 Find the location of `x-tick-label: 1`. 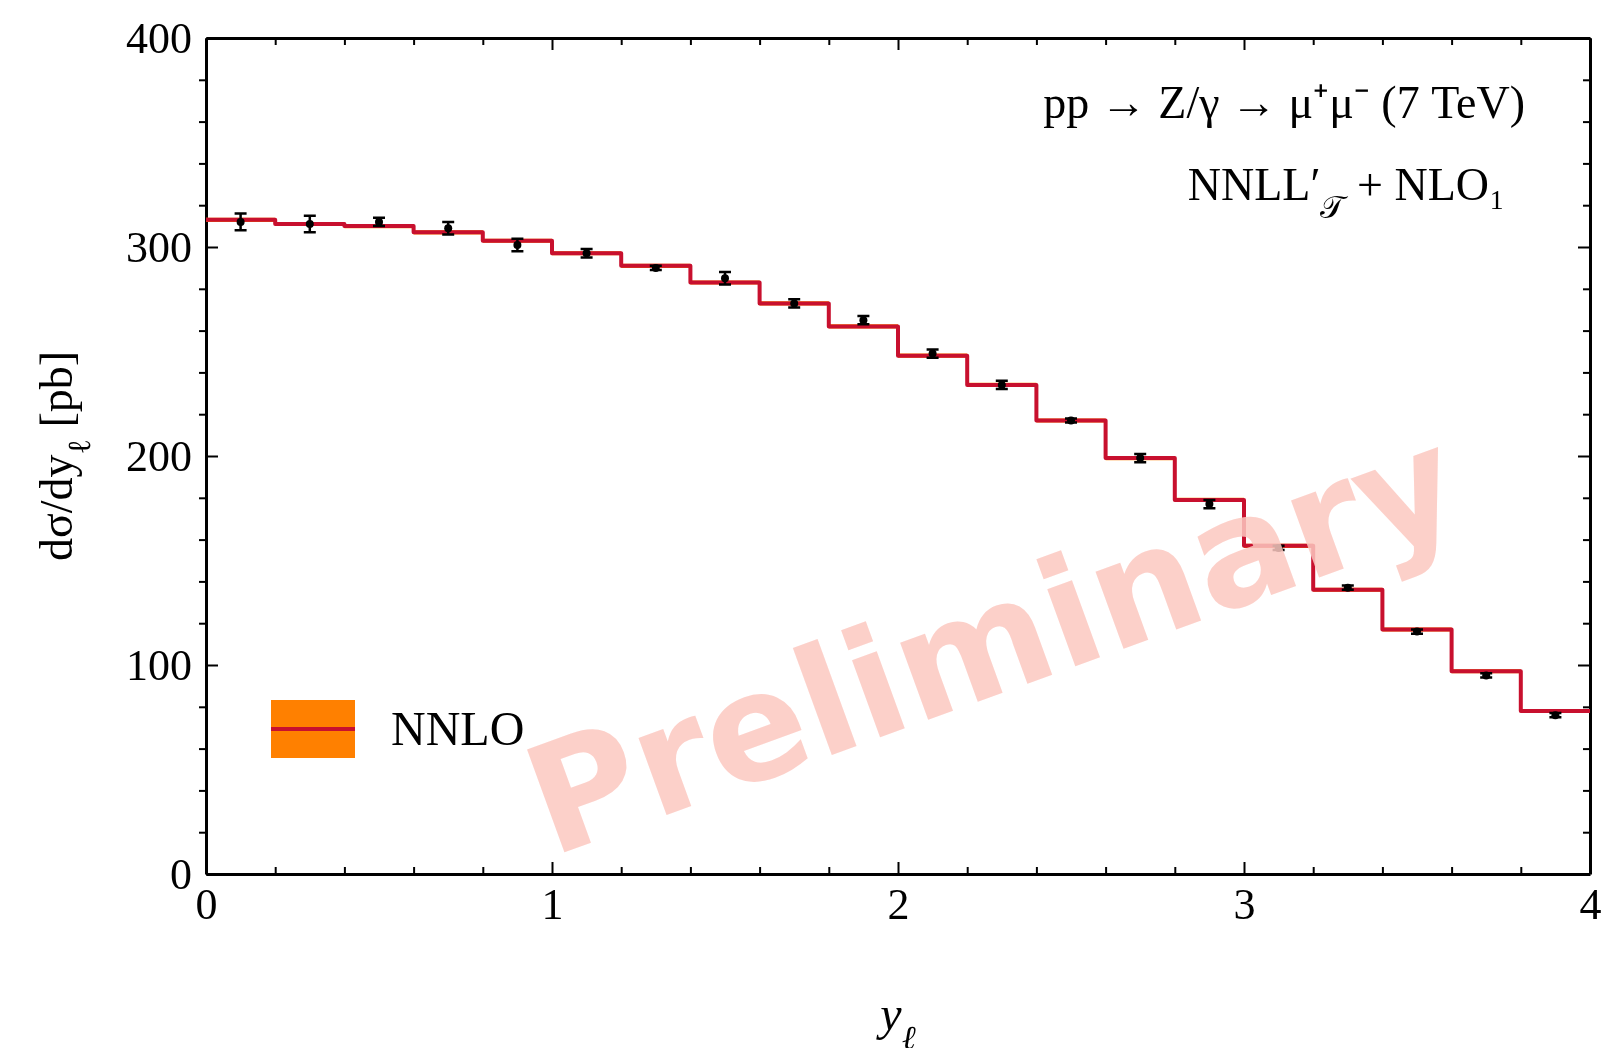

x-tick-label: 1 is located at coordinates (552, 905).